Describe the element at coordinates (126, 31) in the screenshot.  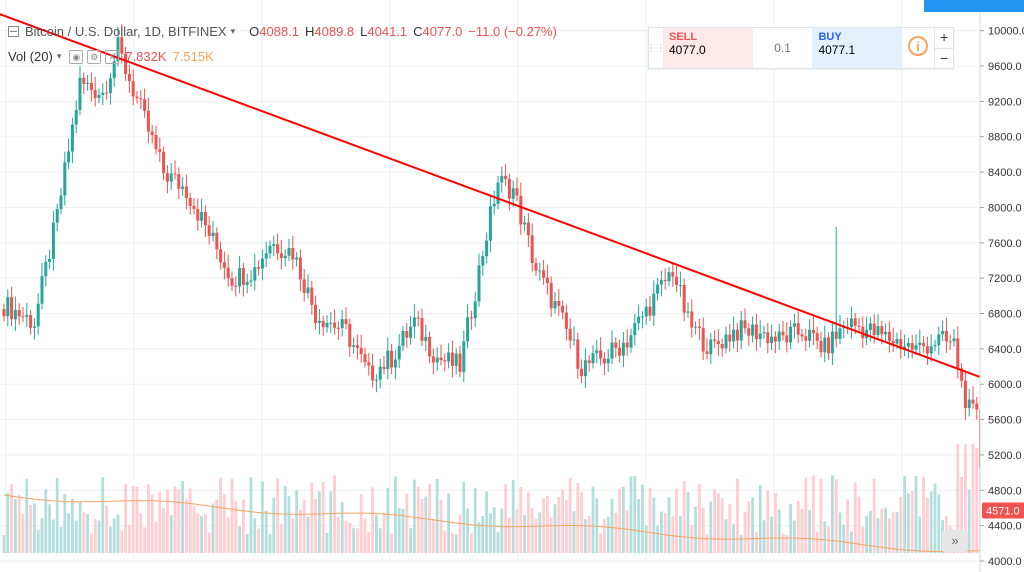
I see `symbol-title: Bitcoin / U.S. Dollar, 1D, BITFINEX` at that location.